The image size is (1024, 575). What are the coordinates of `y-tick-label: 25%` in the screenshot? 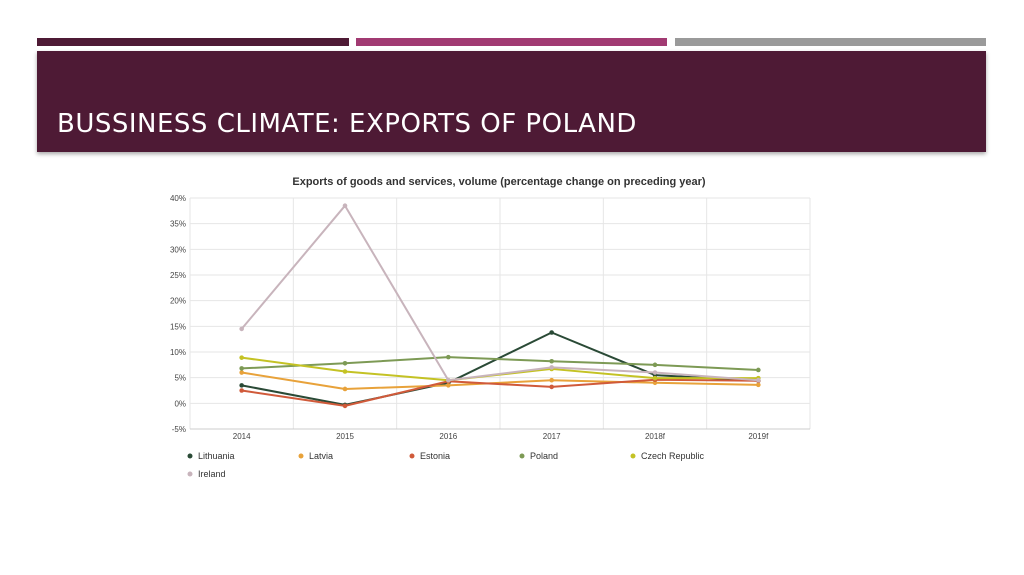 It's located at (178, 275).